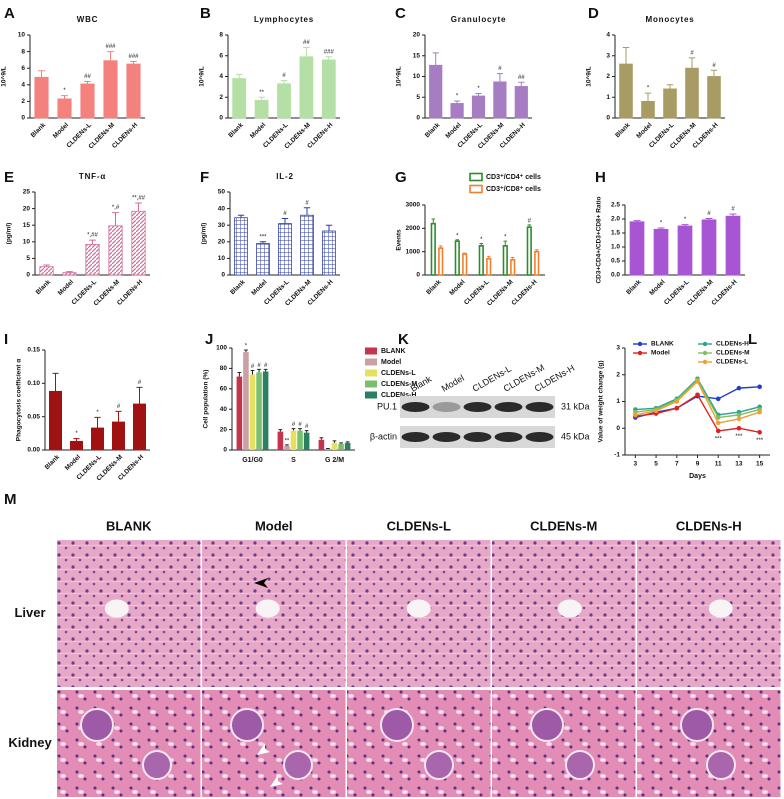 The image size is (784, 799). What do you see at coordinates (413, 251) in the screenshot?
I see `y-tick-label: 1000` at bounding box center [413, 251].